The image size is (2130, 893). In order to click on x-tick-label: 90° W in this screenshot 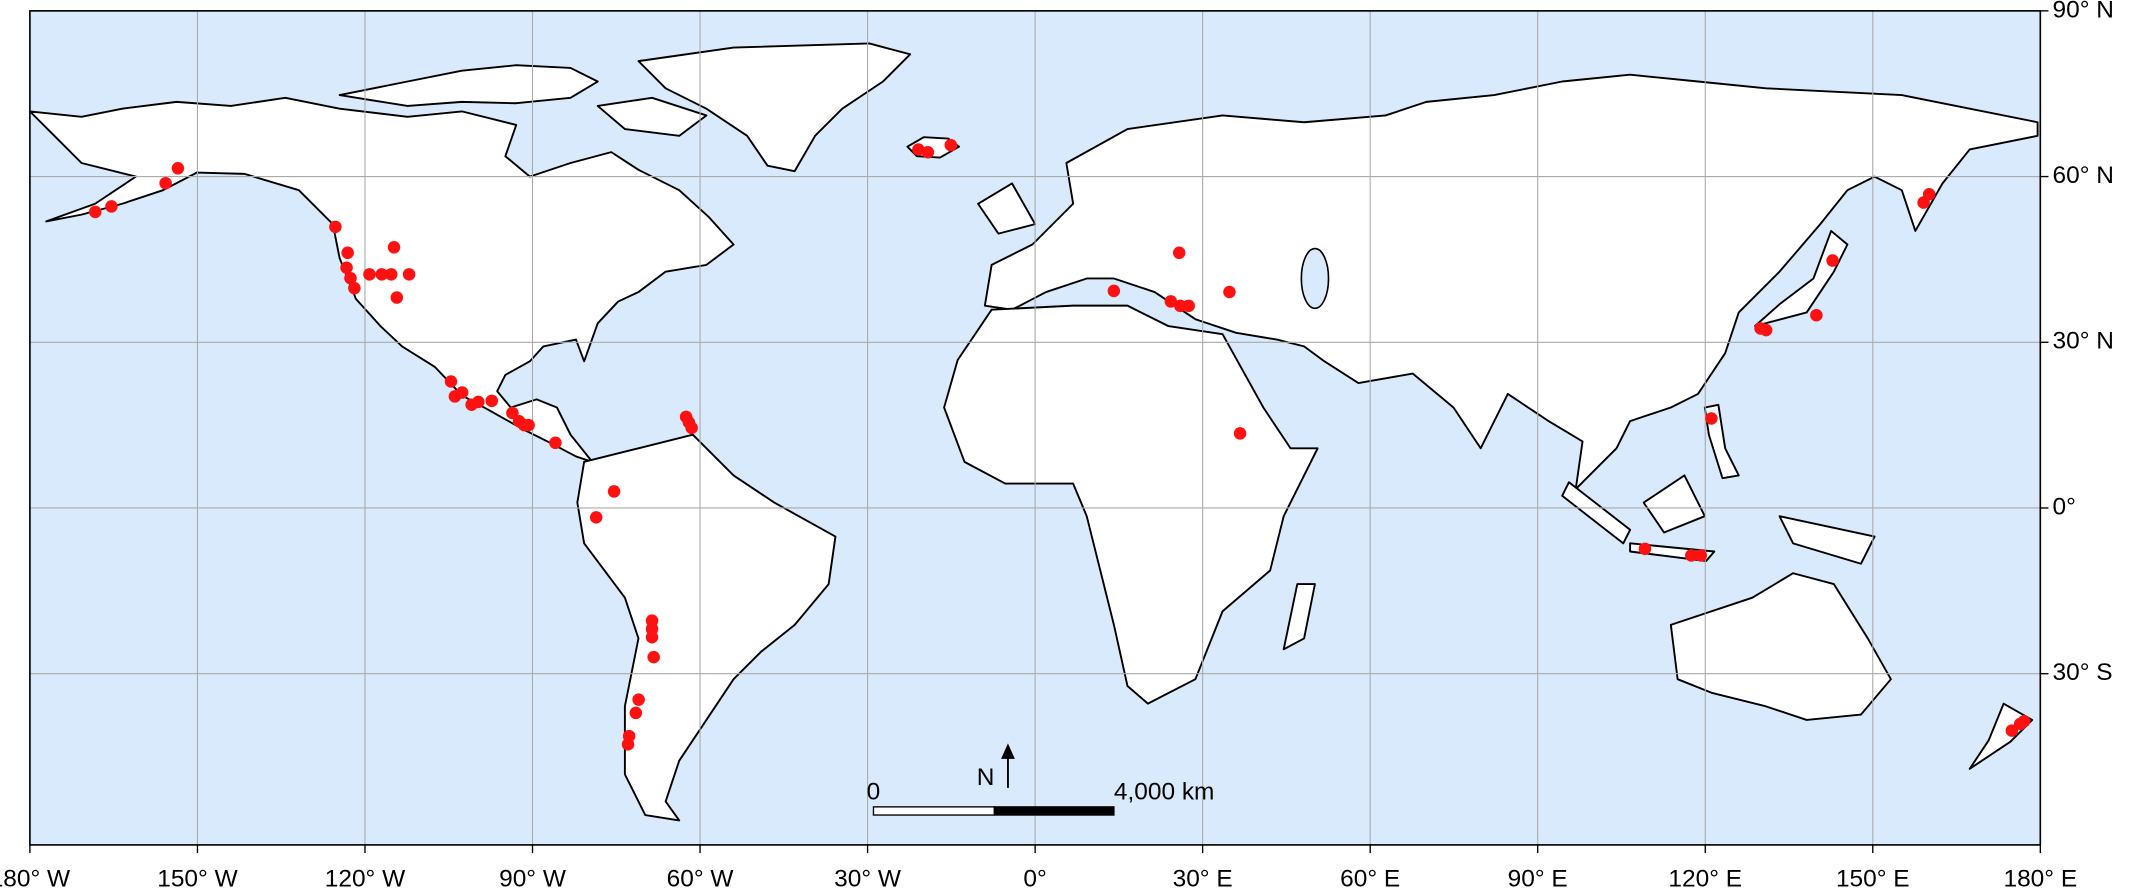, I will do `click(532, 879)`.